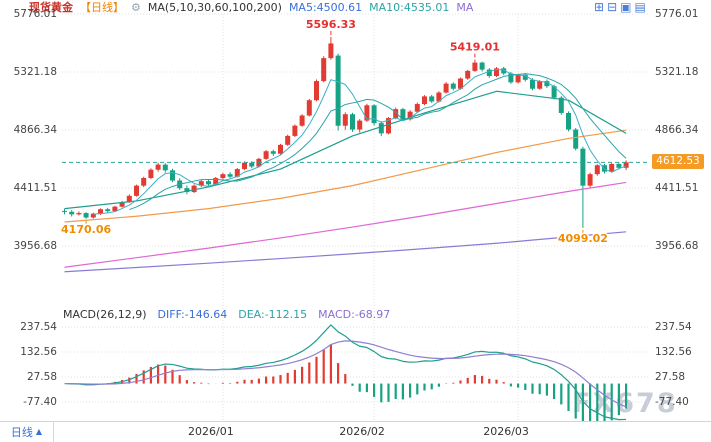 Image resolution: width=711 pixels, height=442 pixels. Describe the element at coordinates (35, 188) in the screenshot. I see `y-axis-label-left: 4411.51` at that location.